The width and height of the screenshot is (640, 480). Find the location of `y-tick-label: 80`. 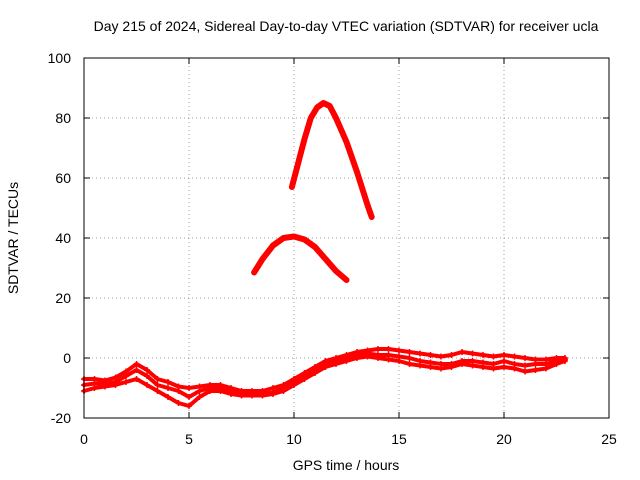

y-tick-label: 80 is located at coordinates (63, 118).